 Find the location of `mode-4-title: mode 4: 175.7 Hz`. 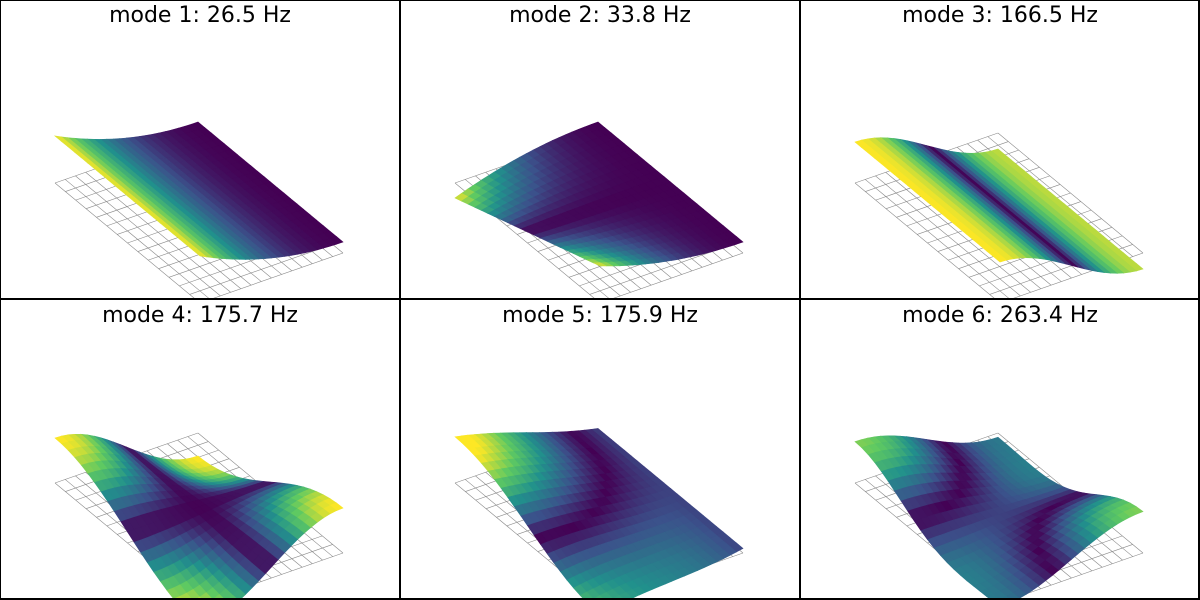

mode-4-title: mode 4: 175.7 Hz is located at coordinates (200, 315).